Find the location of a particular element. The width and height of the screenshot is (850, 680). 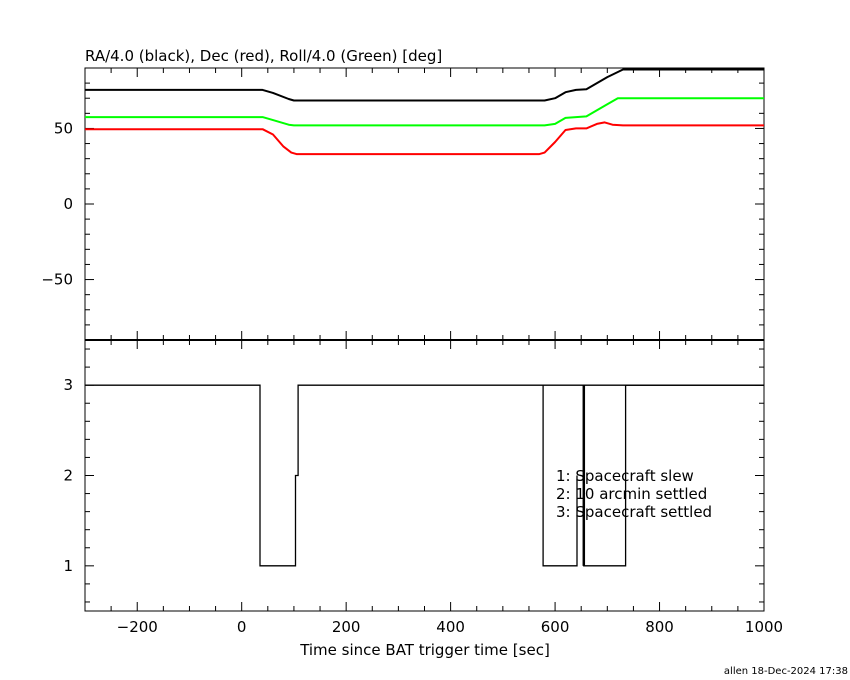

x-tick-label: 600 is located at coordinates (555, 627).